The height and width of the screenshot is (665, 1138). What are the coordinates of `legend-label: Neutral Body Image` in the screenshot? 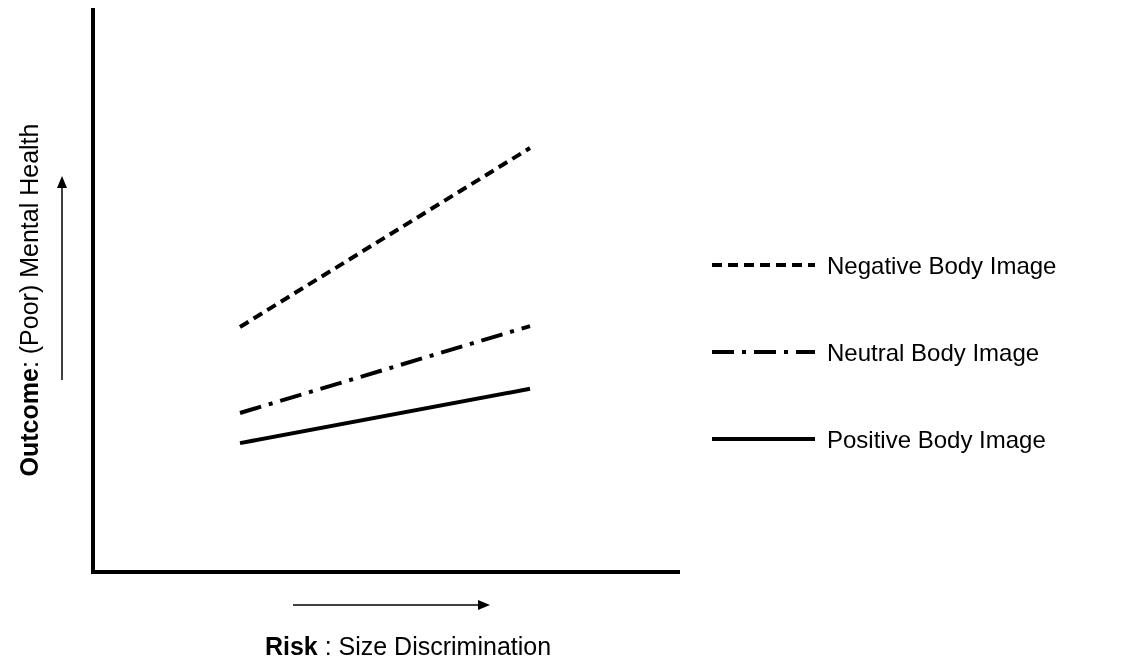 It's located at (933, 352).